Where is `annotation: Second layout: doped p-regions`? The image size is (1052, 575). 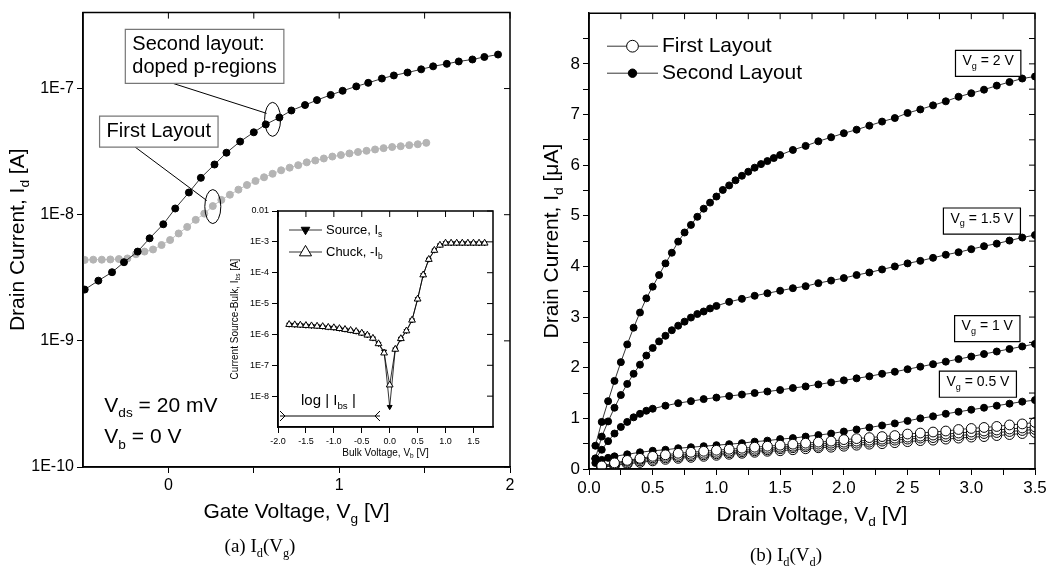 annotation: Second layout: doped p-regions is located at coordinates (204, 55).